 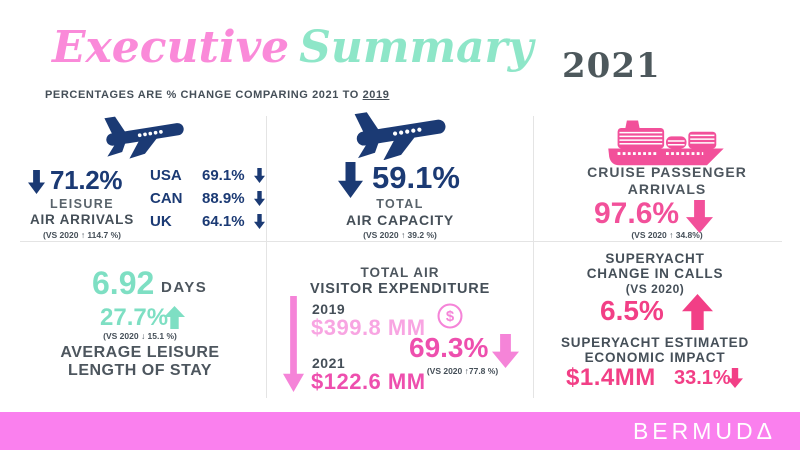 I want to click on brand-letters: BERMUD, so click(x=694, y=430).